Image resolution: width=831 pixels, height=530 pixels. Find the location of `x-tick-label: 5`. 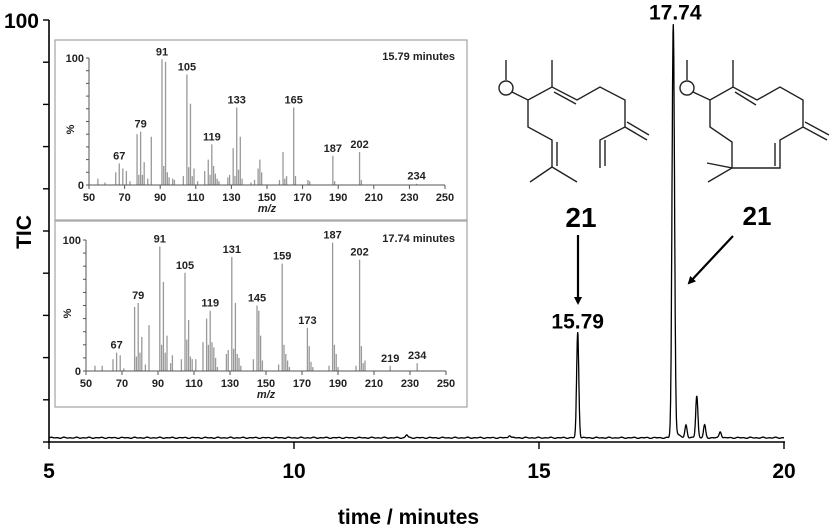

x-tick-label: 5 is located at coordinates (49, 471).